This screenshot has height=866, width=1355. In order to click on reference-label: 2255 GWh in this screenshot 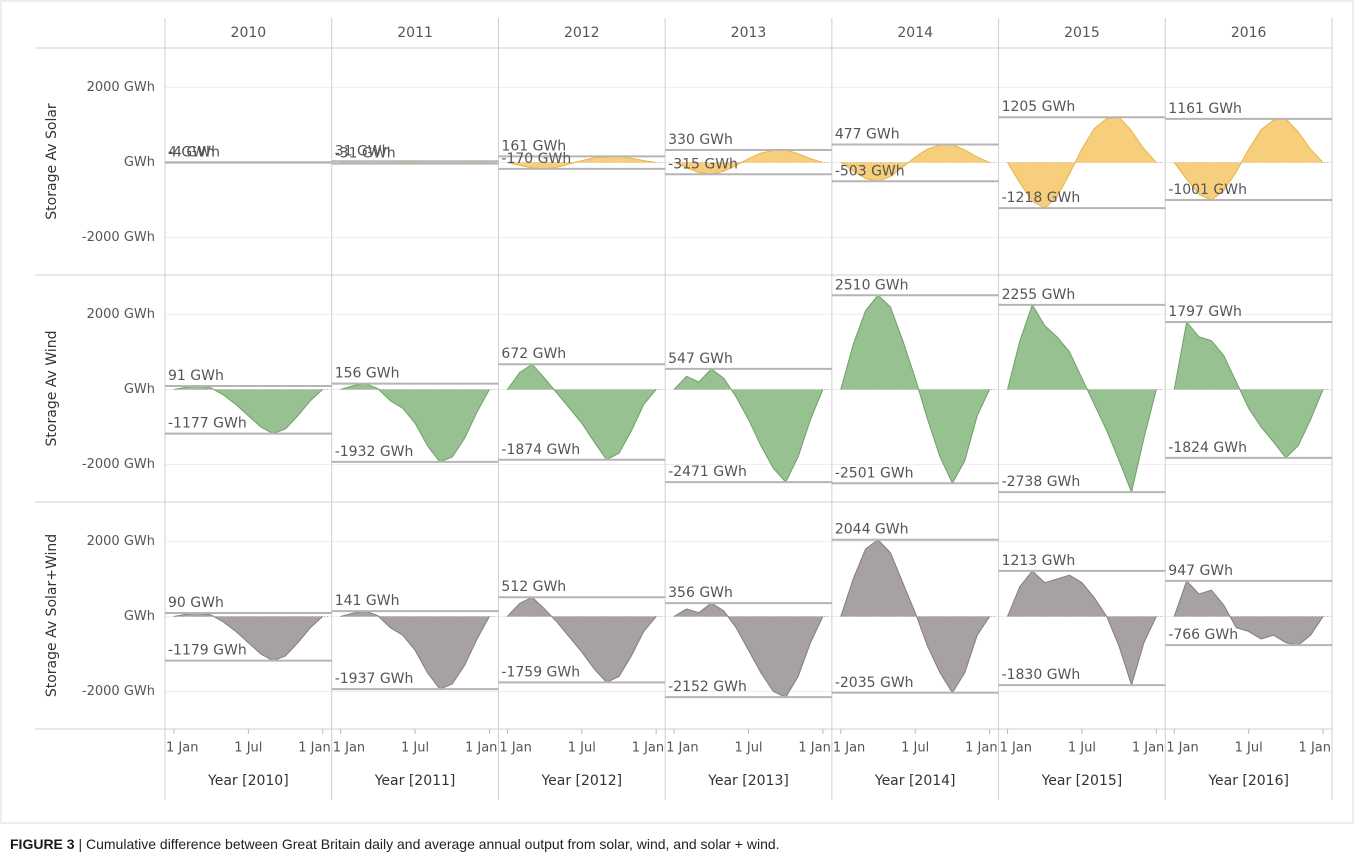, I will do `click(1039, 295)`.